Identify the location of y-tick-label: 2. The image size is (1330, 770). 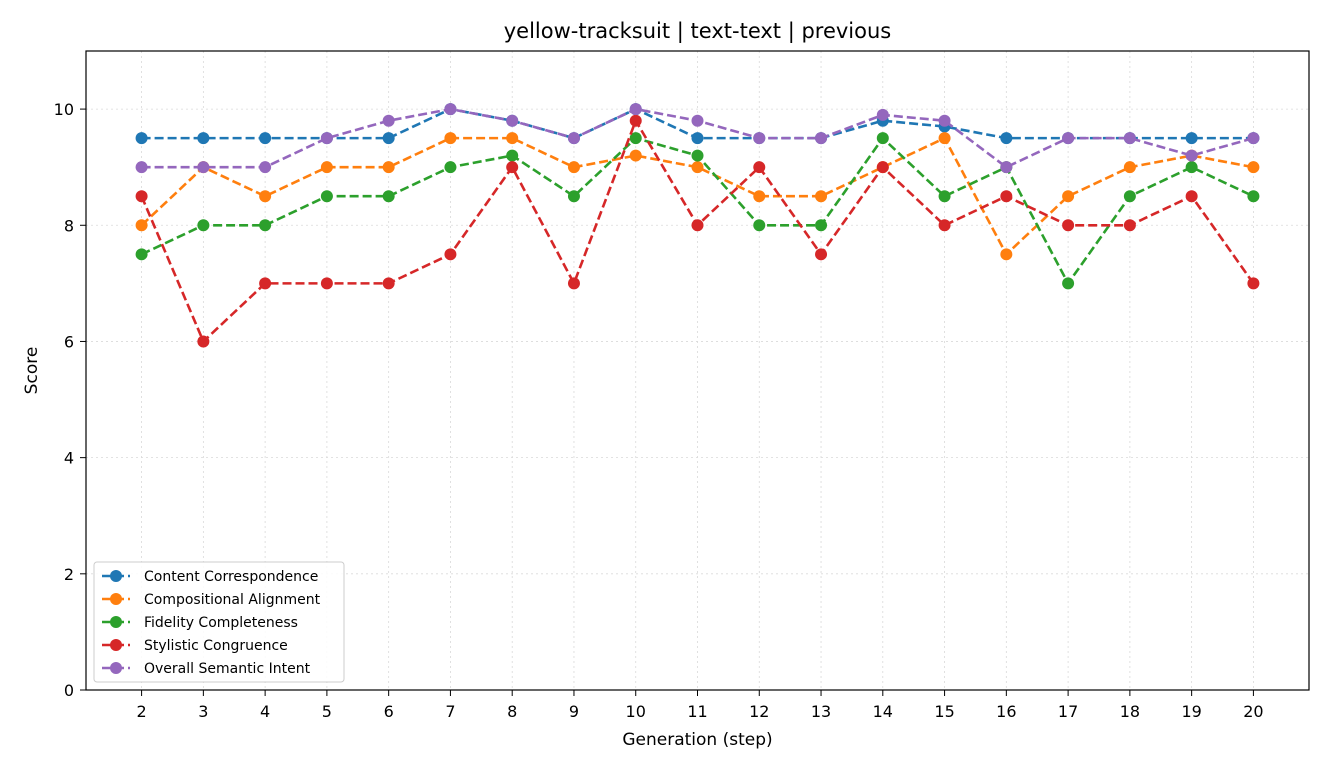
(69, 574).